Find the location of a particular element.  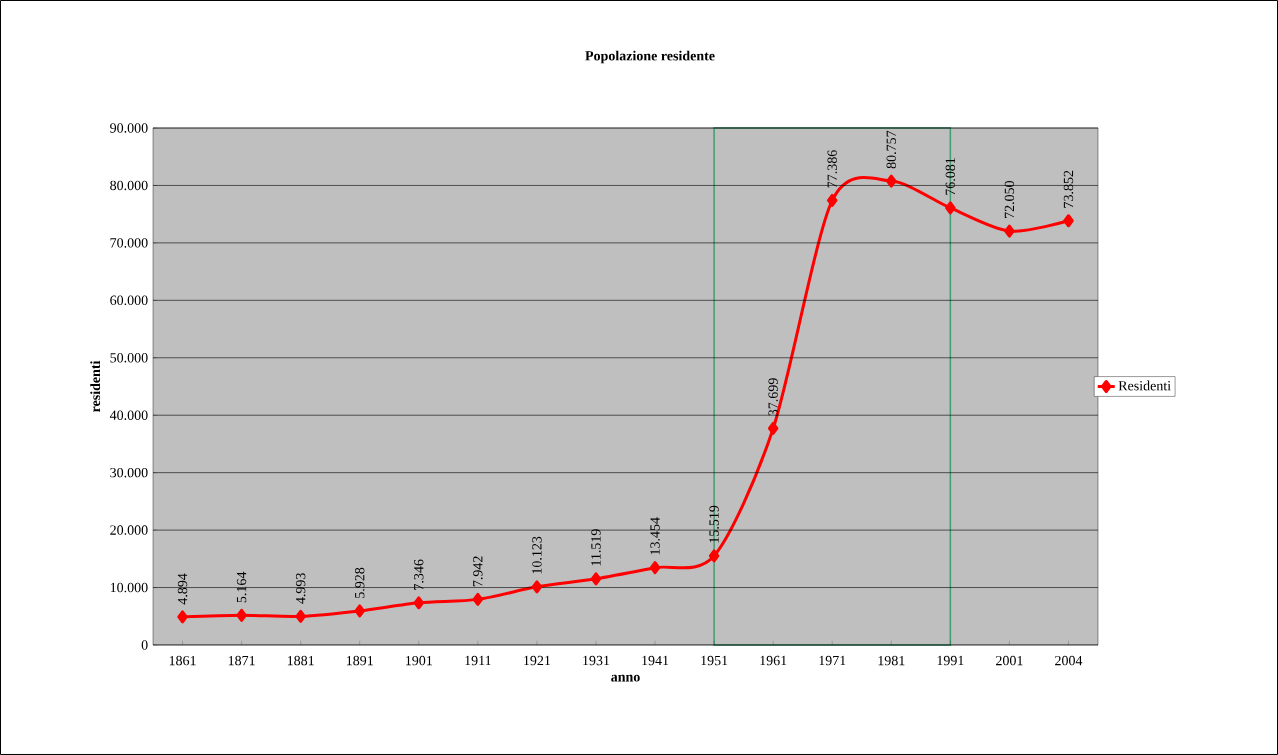

y-tick-label: 80.000 is located at coordinates (129, 185).